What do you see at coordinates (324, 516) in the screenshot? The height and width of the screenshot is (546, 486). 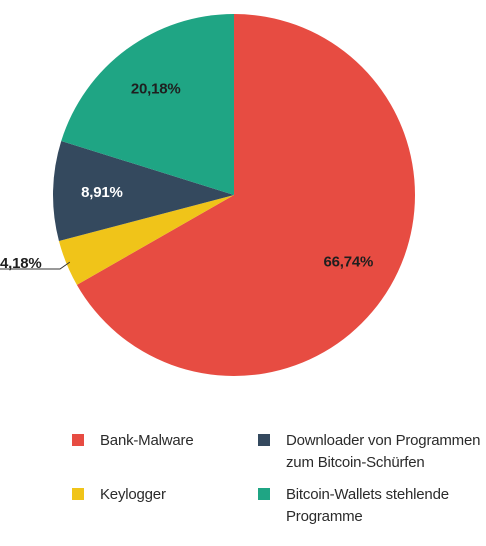 I see `legend-label: Programme` at bounding box center [324, 516].